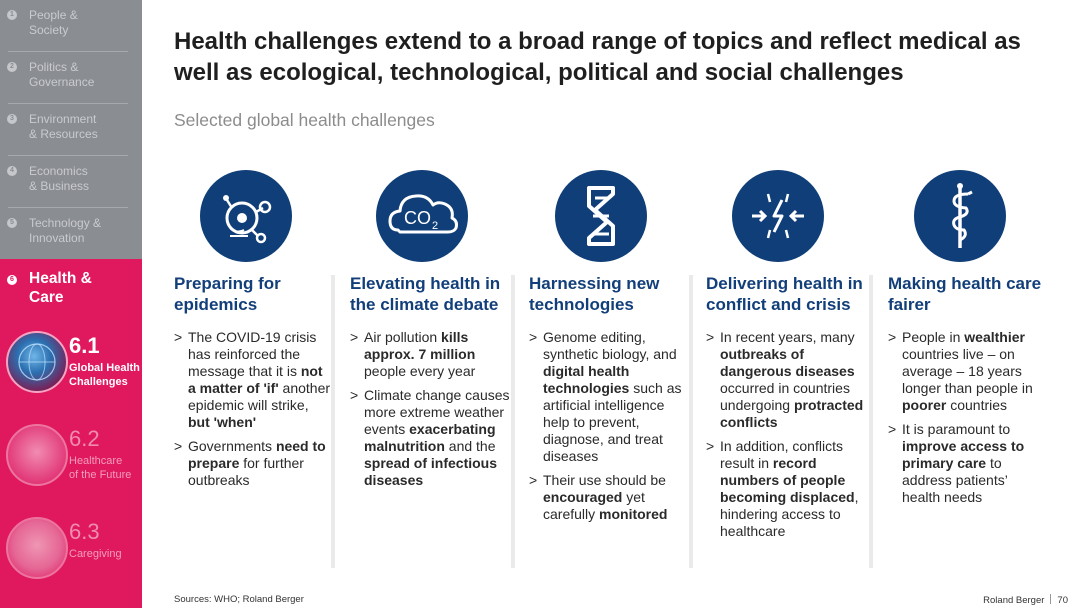 This screenshot has width=1080, height=608. What do you see at coordinates (965, 294) in the screenshot?
I see `column-title: Making health care fairer` at bounding box center [965, 294].